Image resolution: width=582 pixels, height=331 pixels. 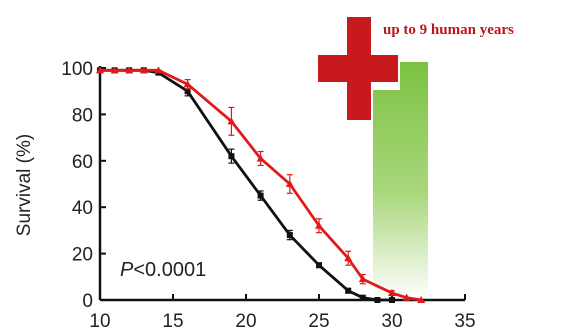 What do you see at coordinates (163, 270) in the screenshot?
I see `p-value-label: P<0.0001` at bounding box center [163, 270].